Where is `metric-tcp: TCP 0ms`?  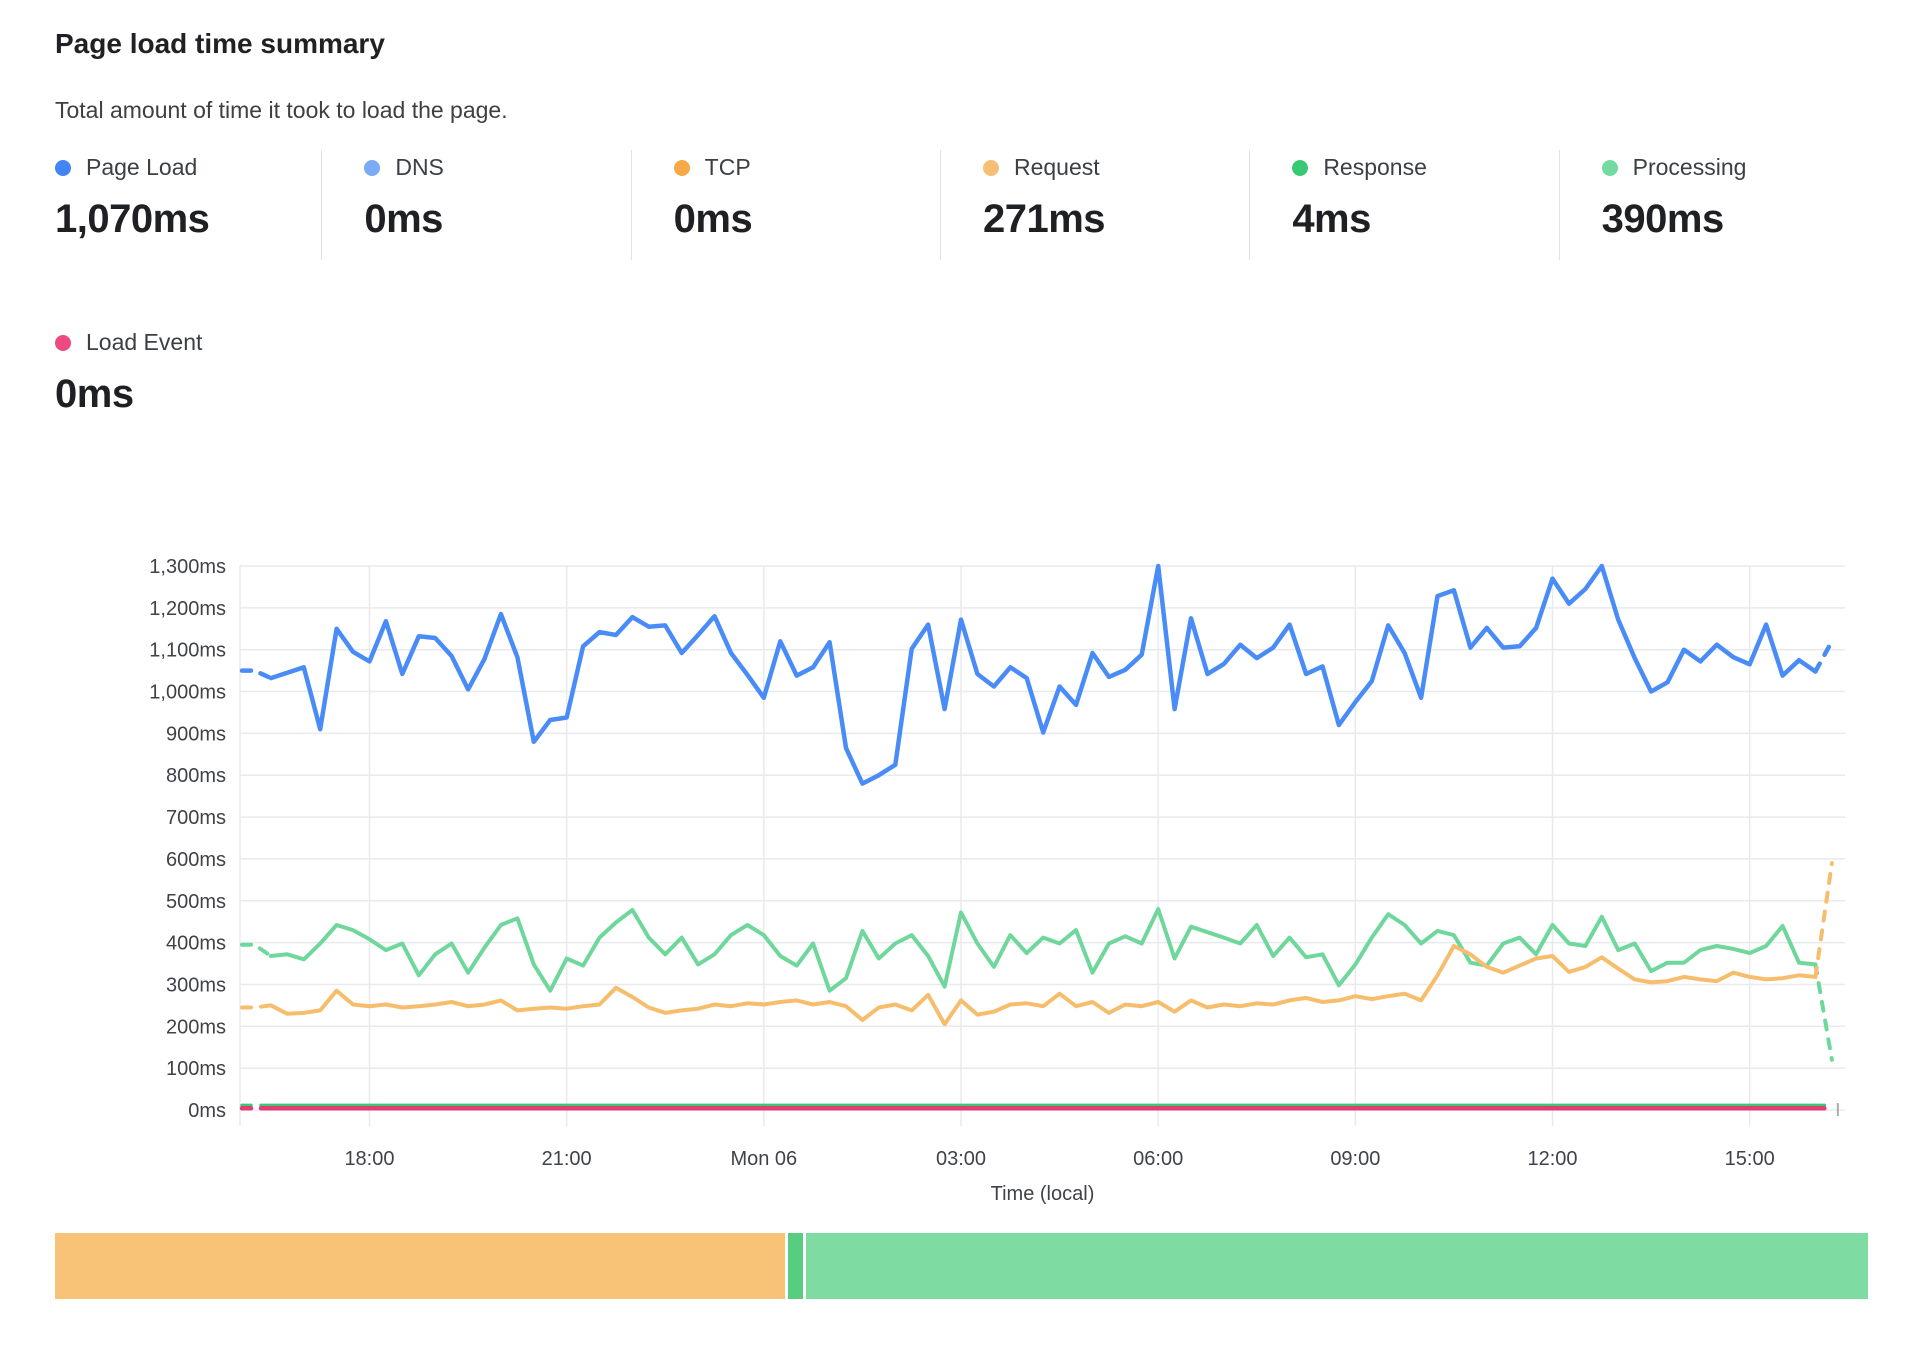 metric-tcp: TCP 0ms is located at coordinates (785, 205).